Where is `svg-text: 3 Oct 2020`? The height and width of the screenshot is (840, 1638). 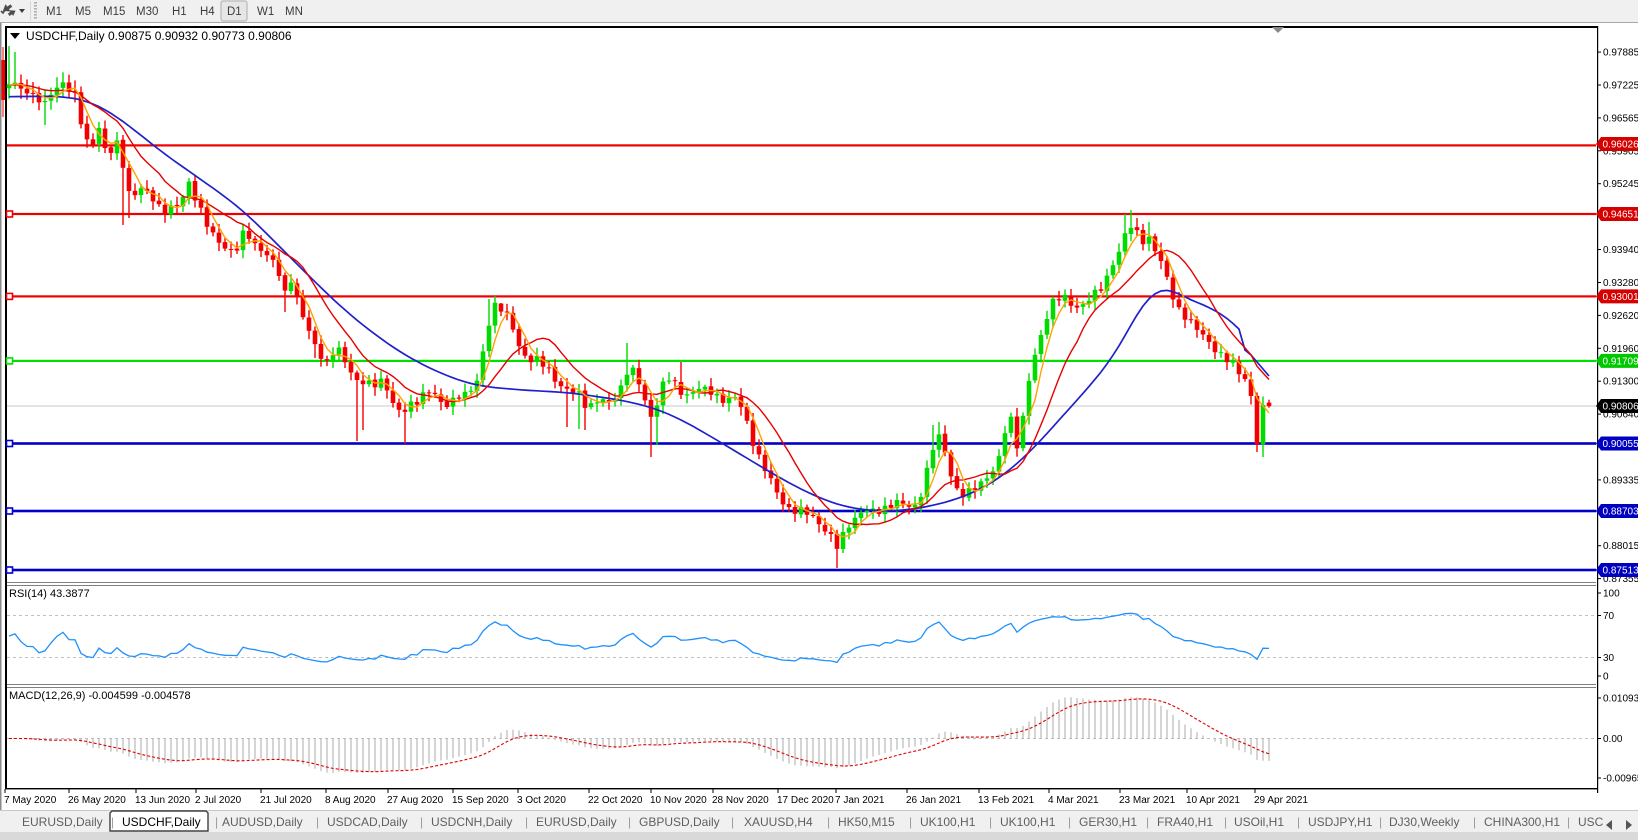 svg-text: 3 Oct 2020 is located at coordinates (541, 800).